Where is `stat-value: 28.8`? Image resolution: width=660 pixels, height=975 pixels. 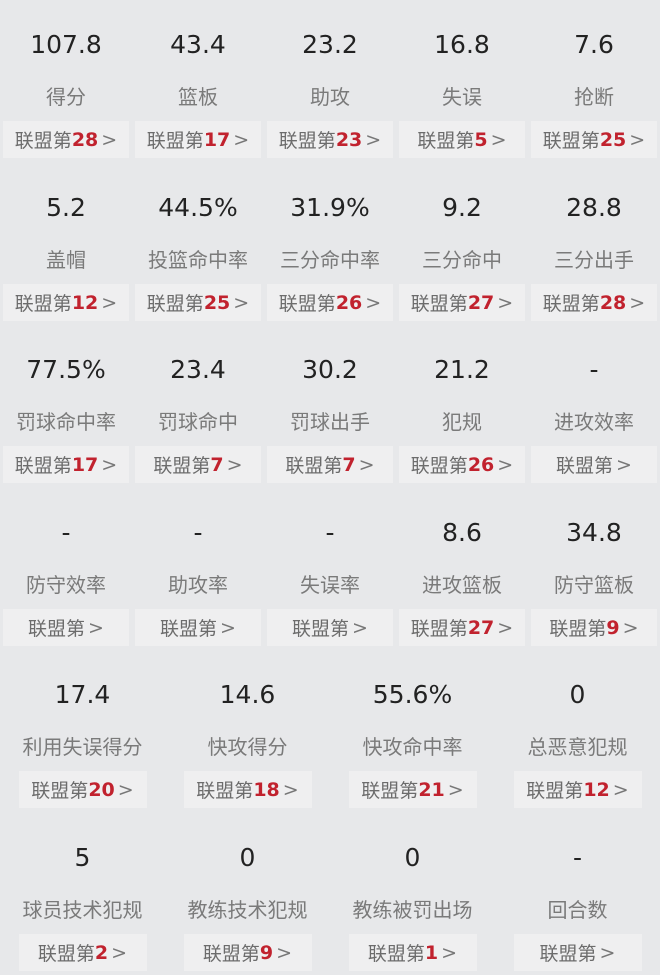 stat-value: 28.8 is located at coordinates (594, 207).